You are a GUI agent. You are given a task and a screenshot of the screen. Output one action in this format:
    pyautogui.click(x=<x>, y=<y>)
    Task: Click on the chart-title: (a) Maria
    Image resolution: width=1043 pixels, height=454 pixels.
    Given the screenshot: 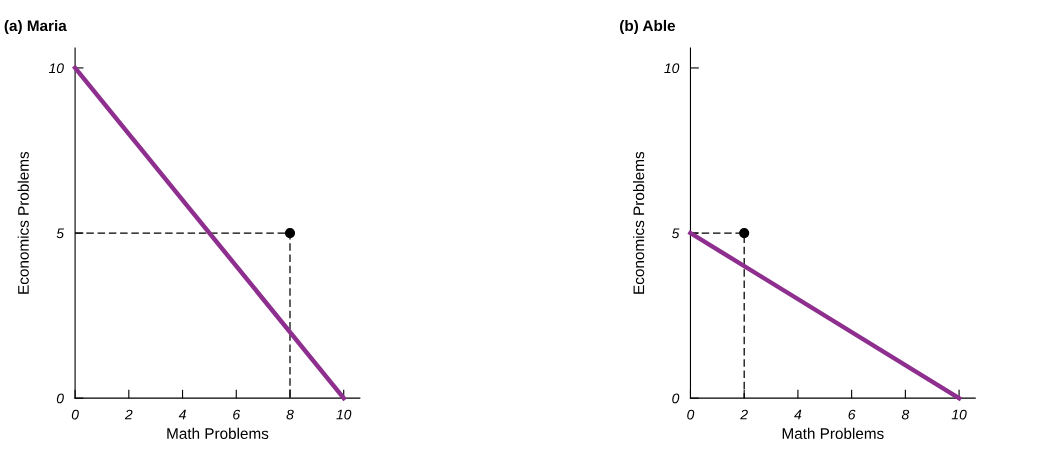 What is the action you would take?
    pyautogui.click(x=35, y=27)
    